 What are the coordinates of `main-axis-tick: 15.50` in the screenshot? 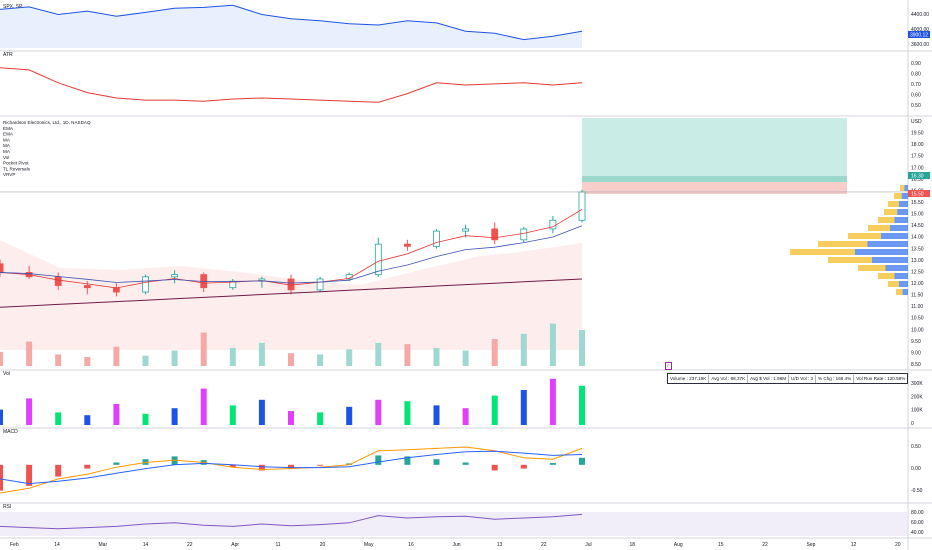 It's located at (917, 203).